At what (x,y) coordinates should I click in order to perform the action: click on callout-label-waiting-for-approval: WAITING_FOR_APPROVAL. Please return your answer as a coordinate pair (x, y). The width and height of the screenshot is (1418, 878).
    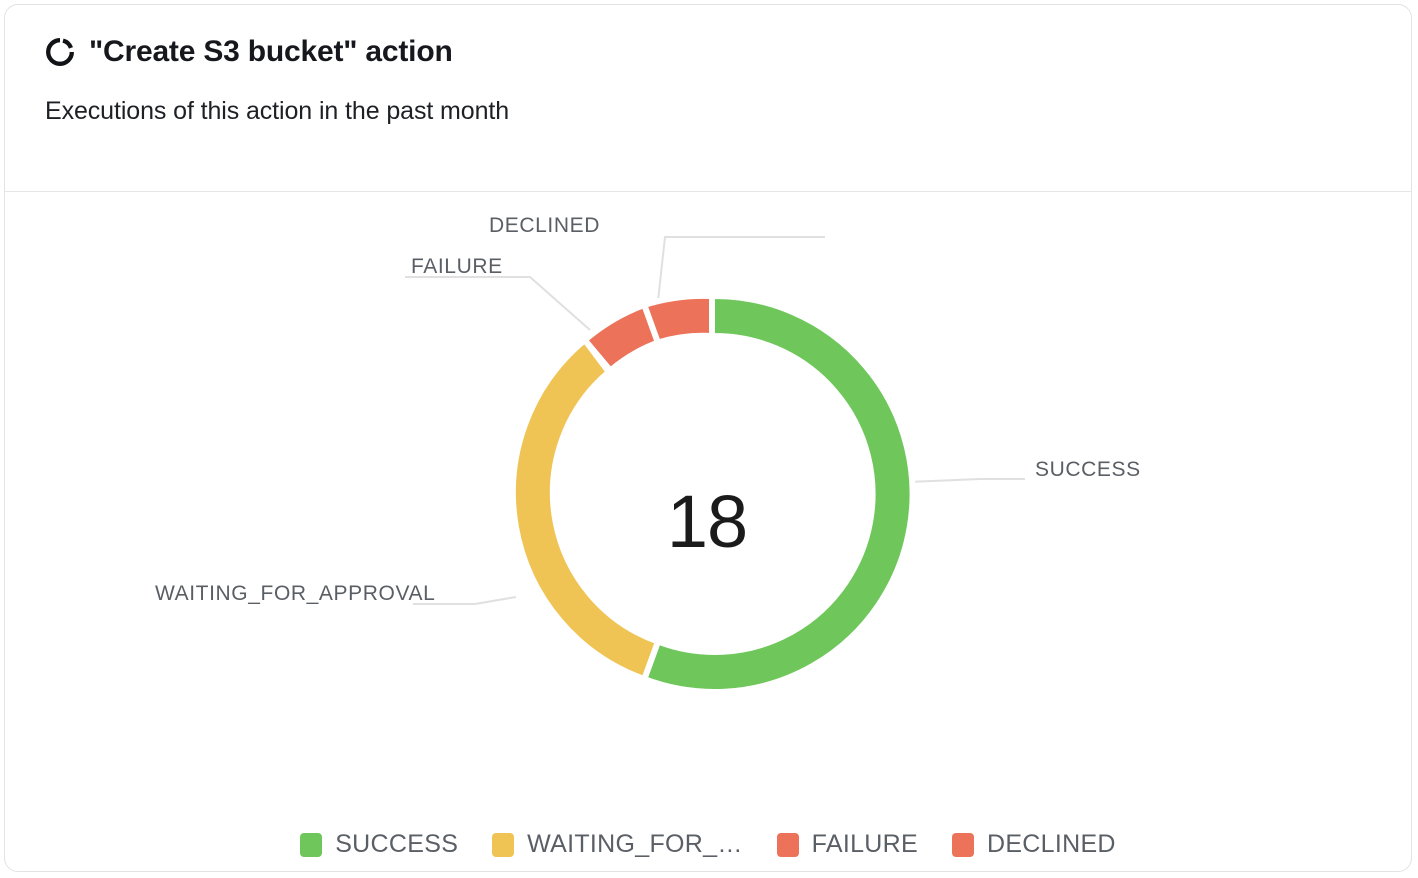
    Looking at the image, I should click on (295, 593).